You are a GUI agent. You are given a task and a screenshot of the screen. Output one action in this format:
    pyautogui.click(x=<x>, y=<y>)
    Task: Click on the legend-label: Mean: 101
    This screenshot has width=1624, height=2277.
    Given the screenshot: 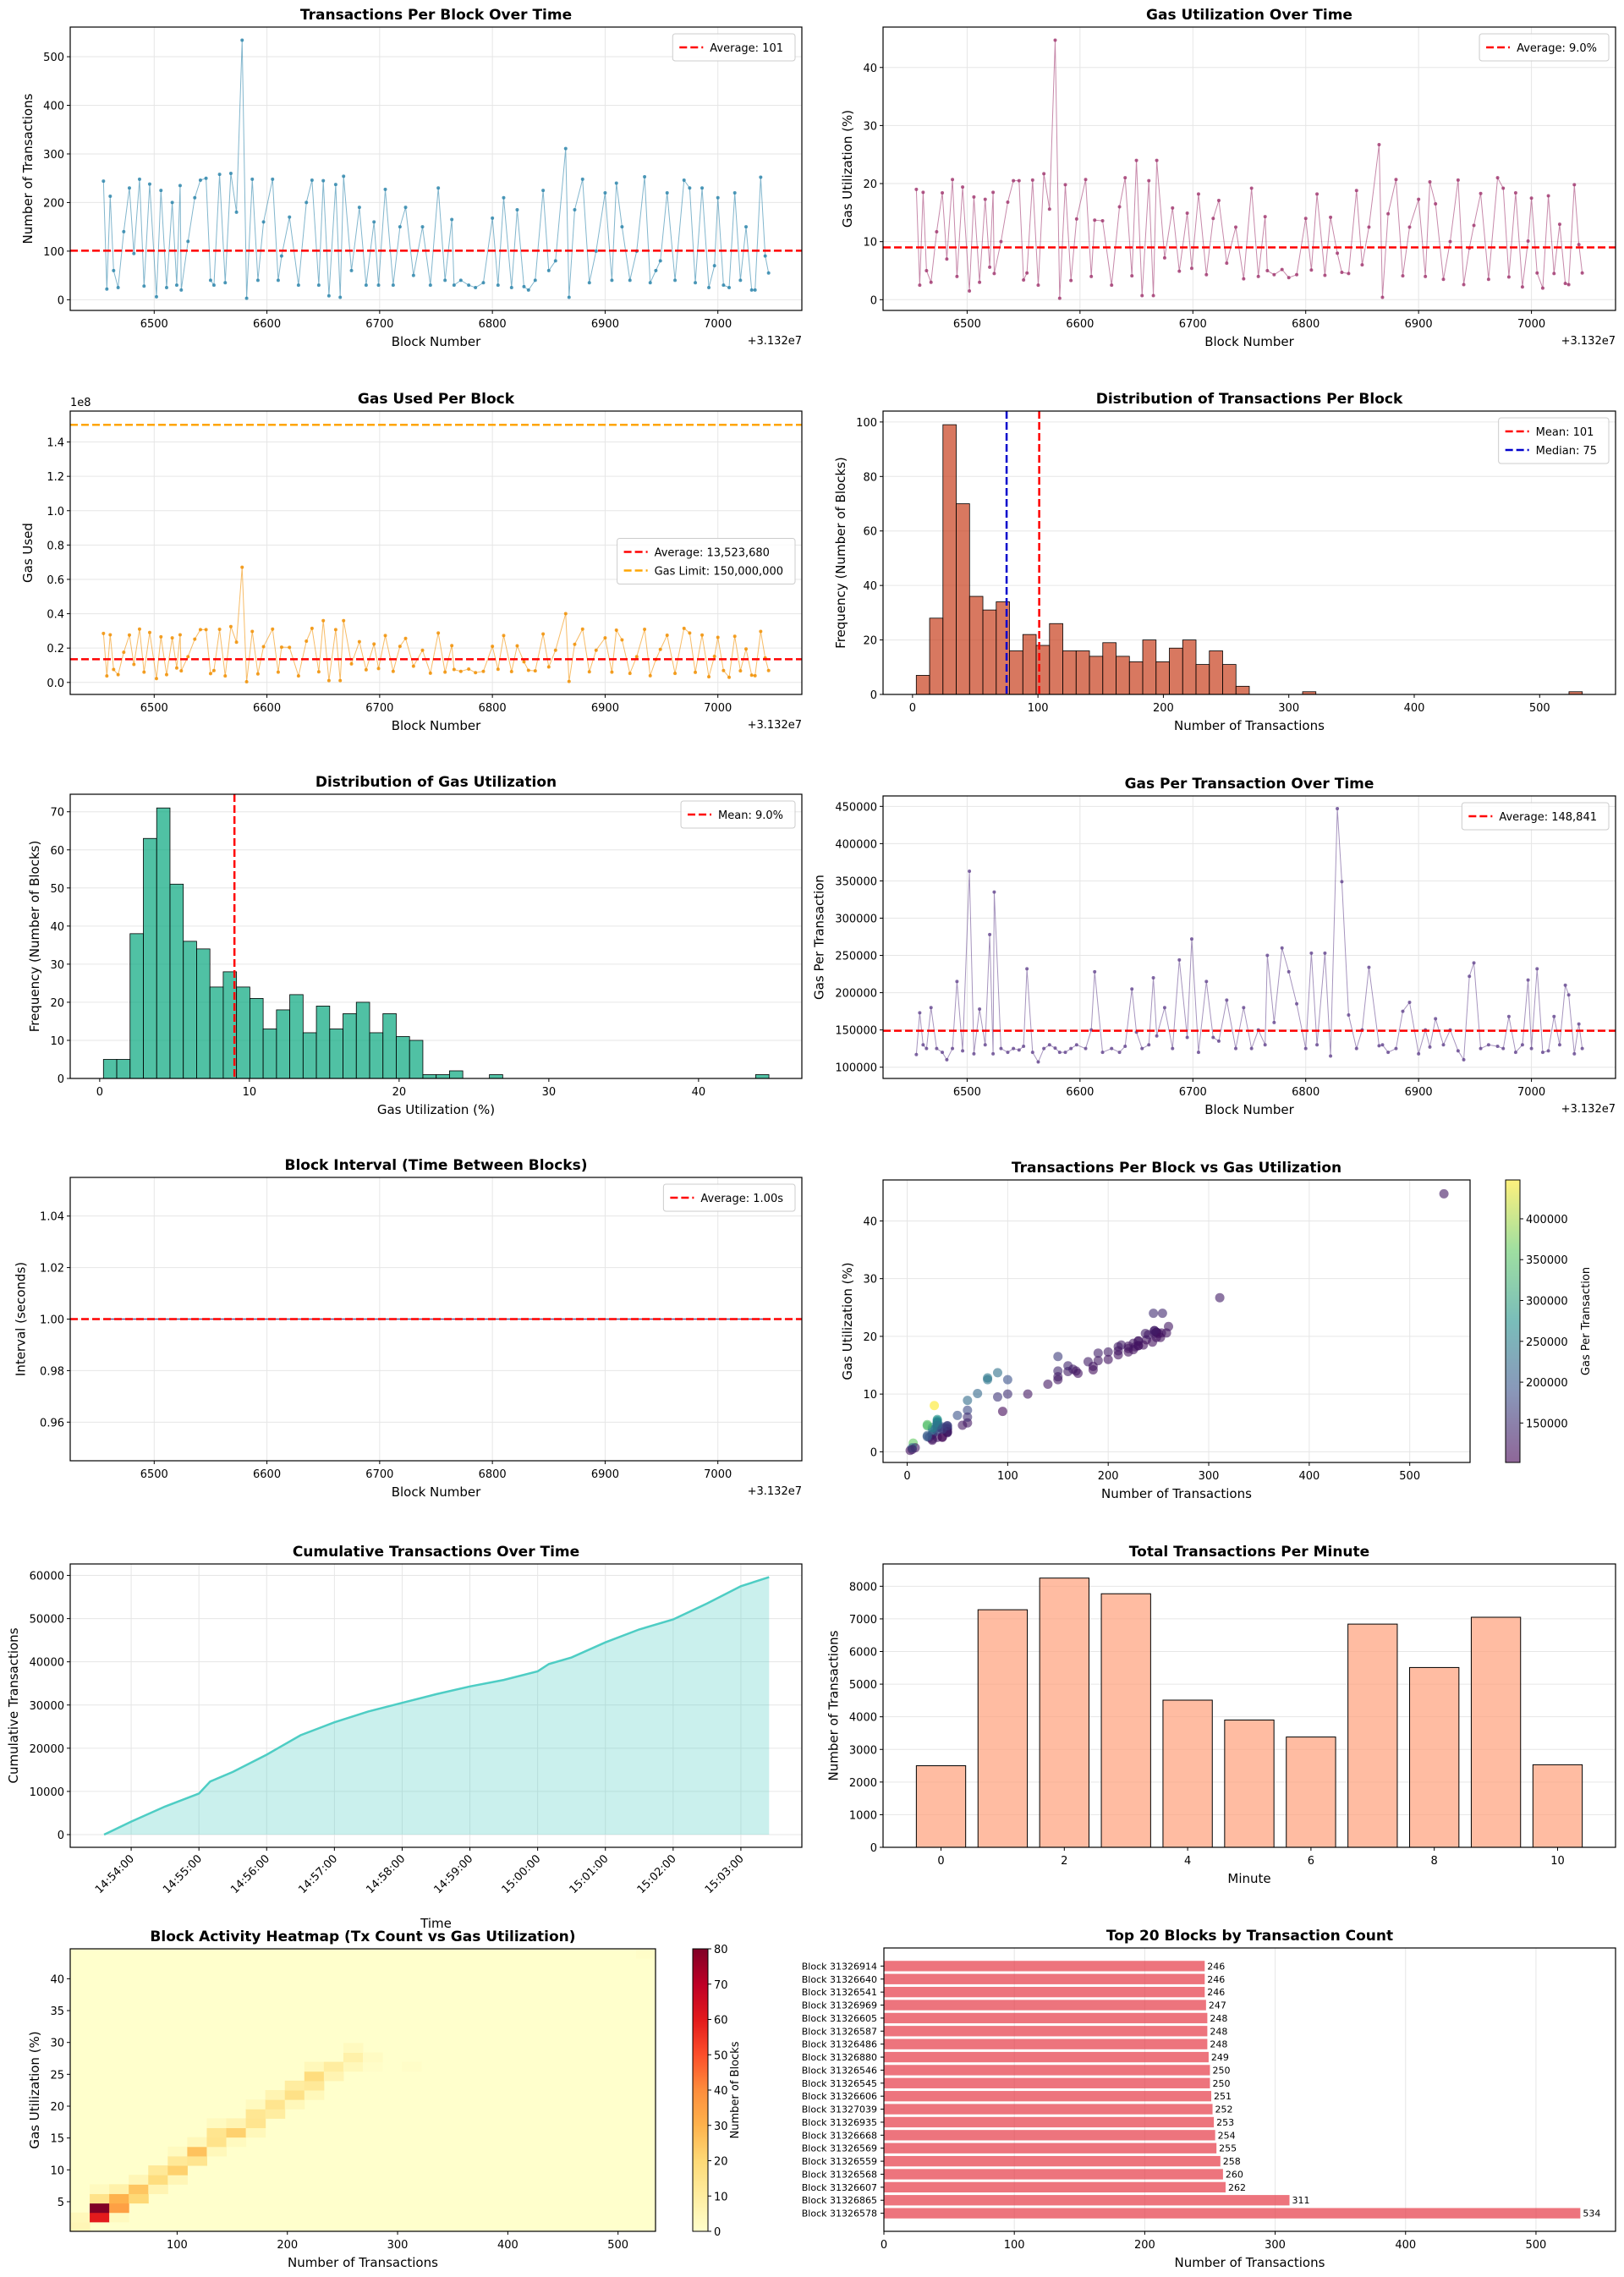 What is the action you would take?
    pyautogui.click(x=1565, y=433)
    